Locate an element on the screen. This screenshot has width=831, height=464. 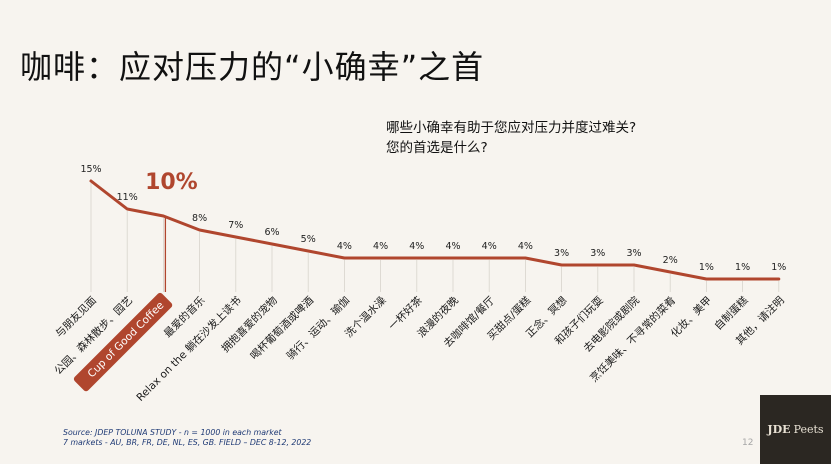
svg-text: 骑行、运动、瑜伽 is located at coordinates (318, 328).